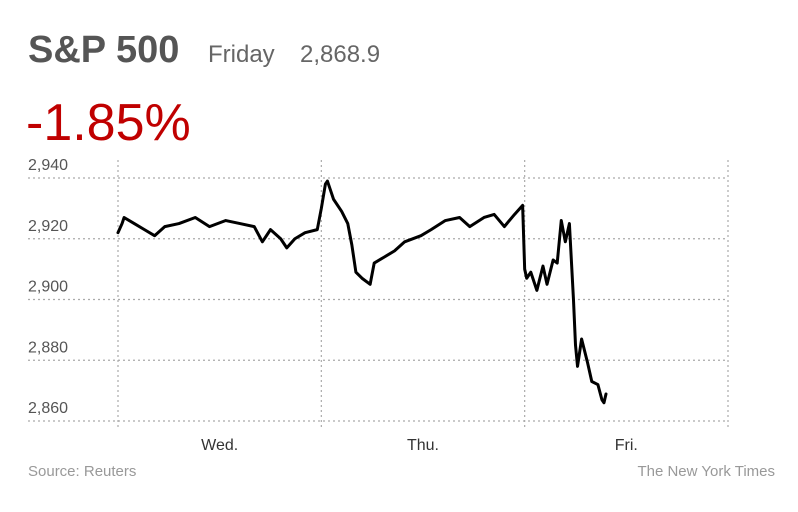 The image size is (798, 512). Describe the element at coordinates (706, 471) in the screenshot. I see `credit: The New York Times` at that location.